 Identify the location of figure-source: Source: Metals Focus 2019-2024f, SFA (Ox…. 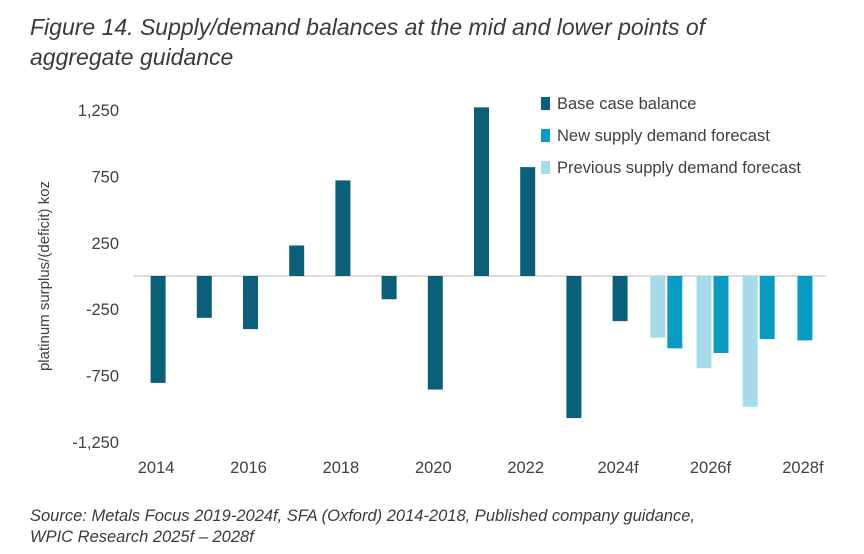
(445, 527).